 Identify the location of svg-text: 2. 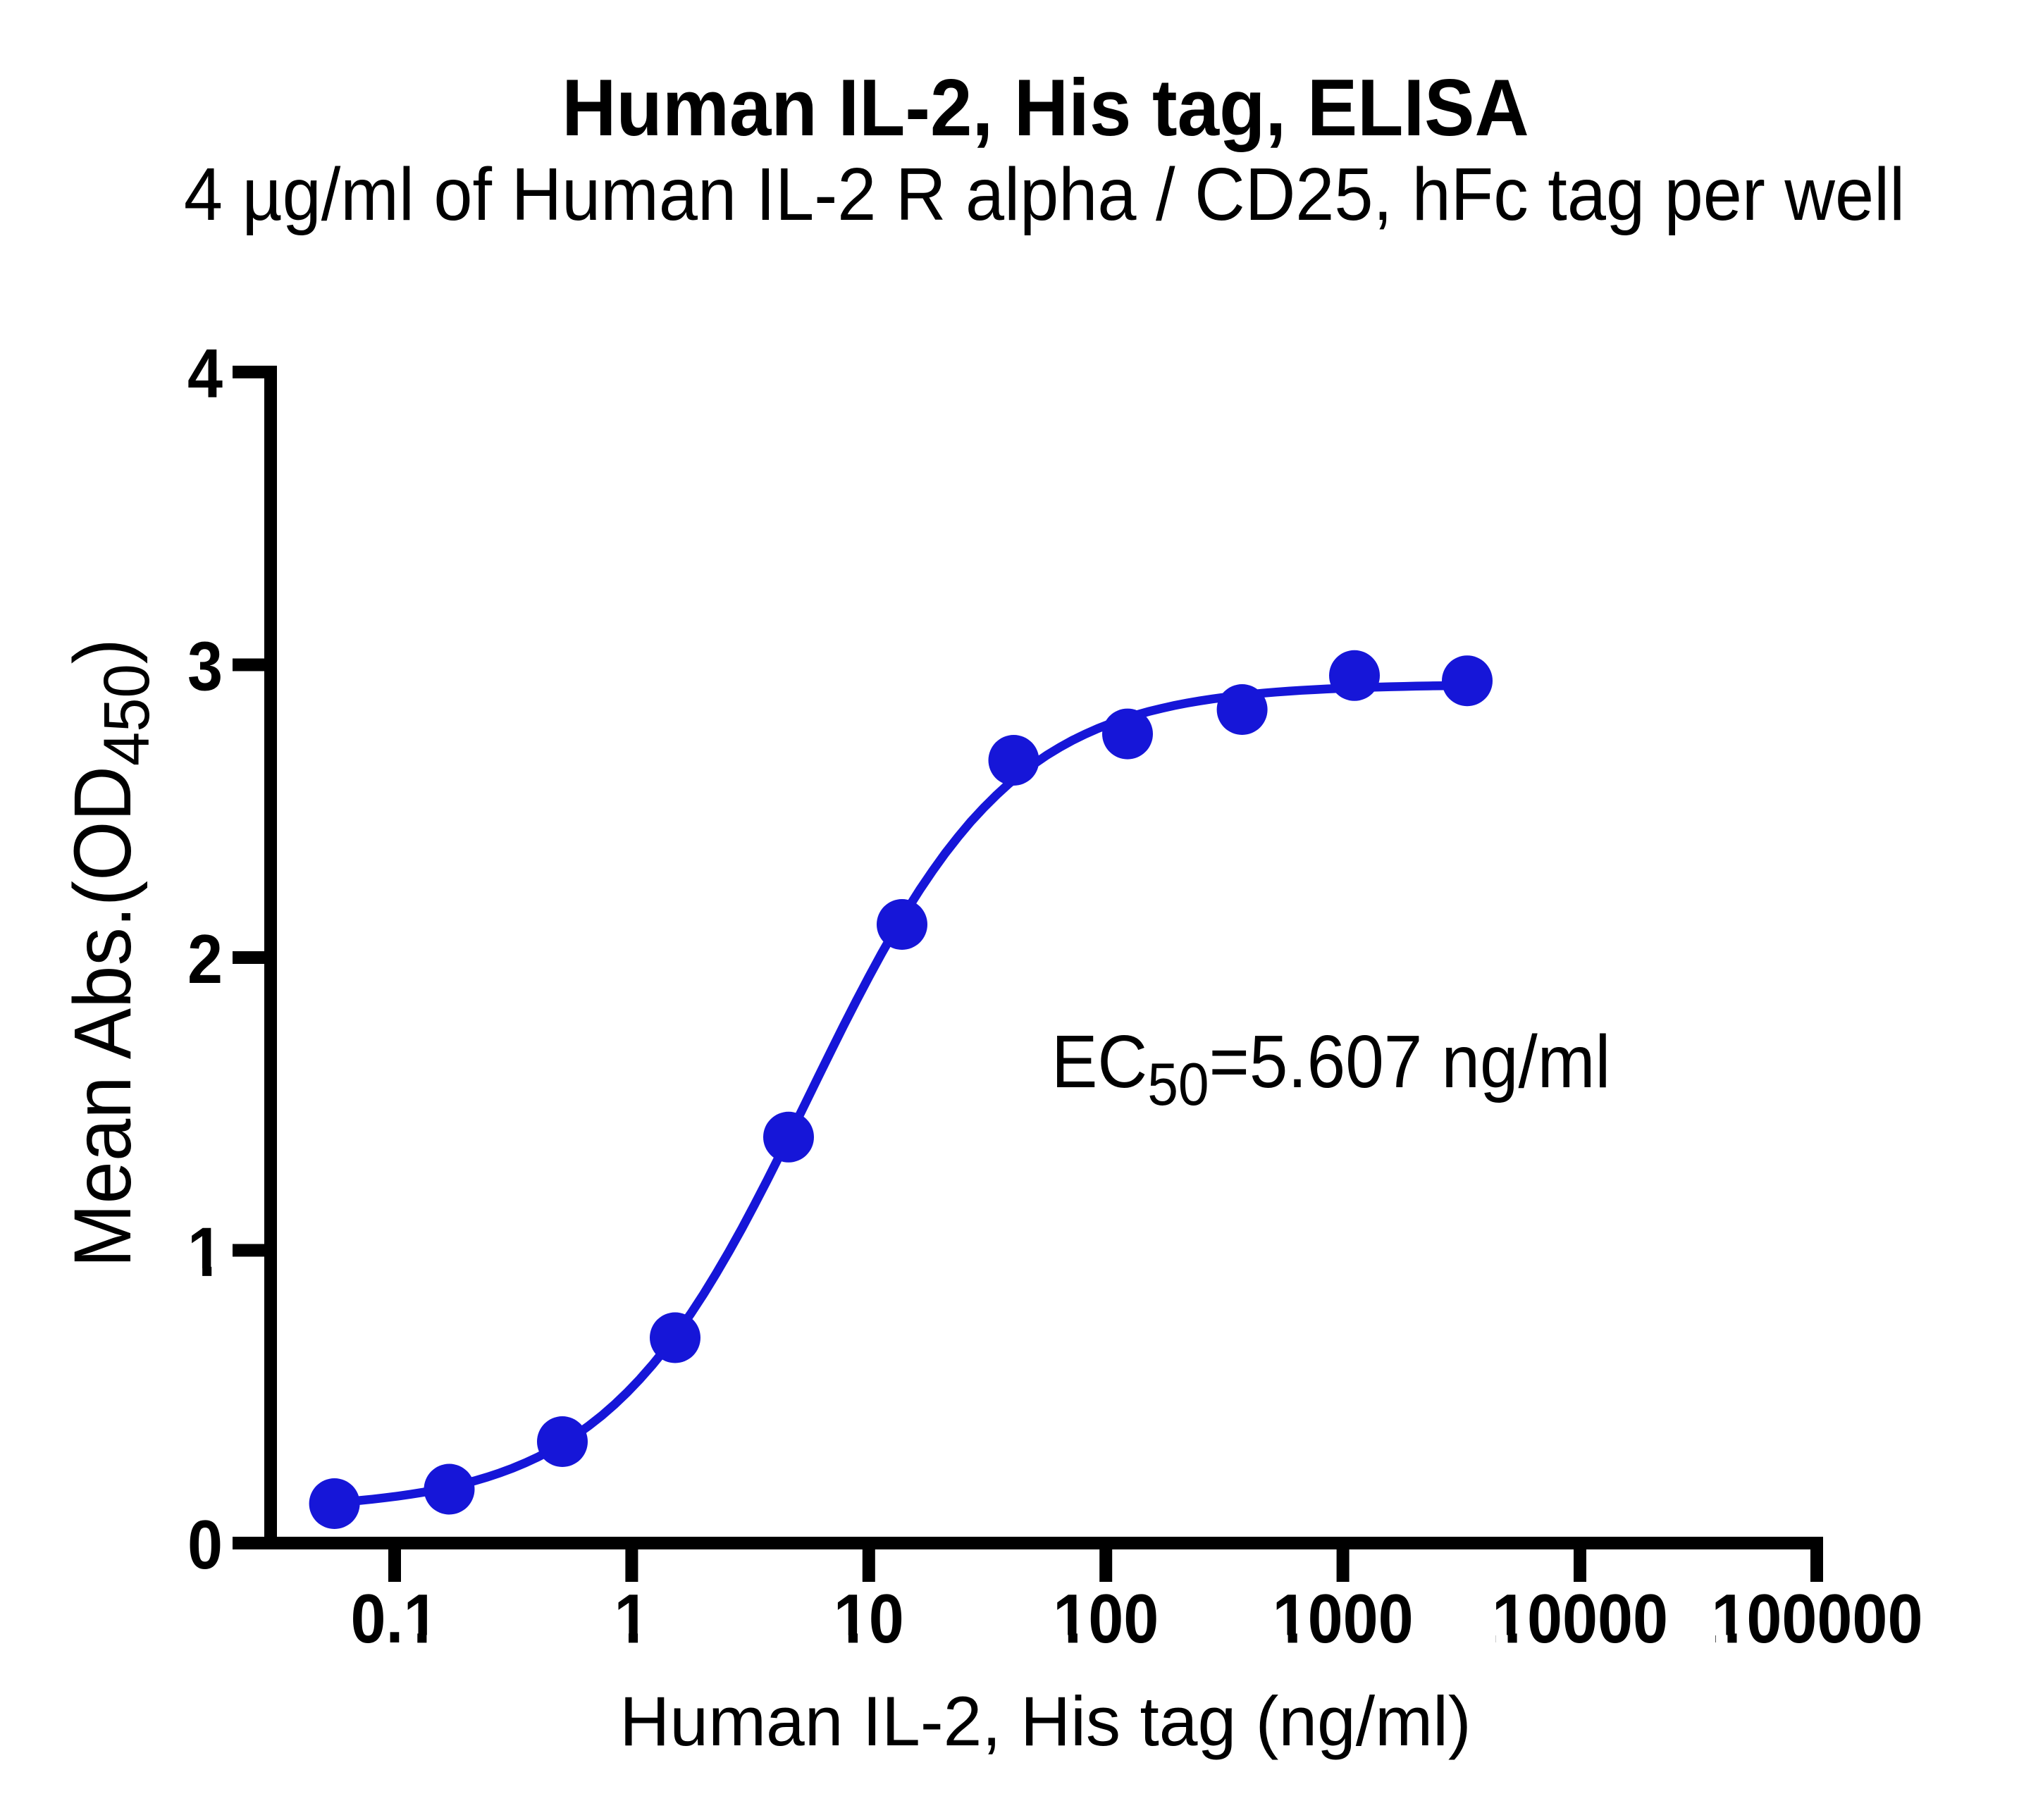
(205, 958).